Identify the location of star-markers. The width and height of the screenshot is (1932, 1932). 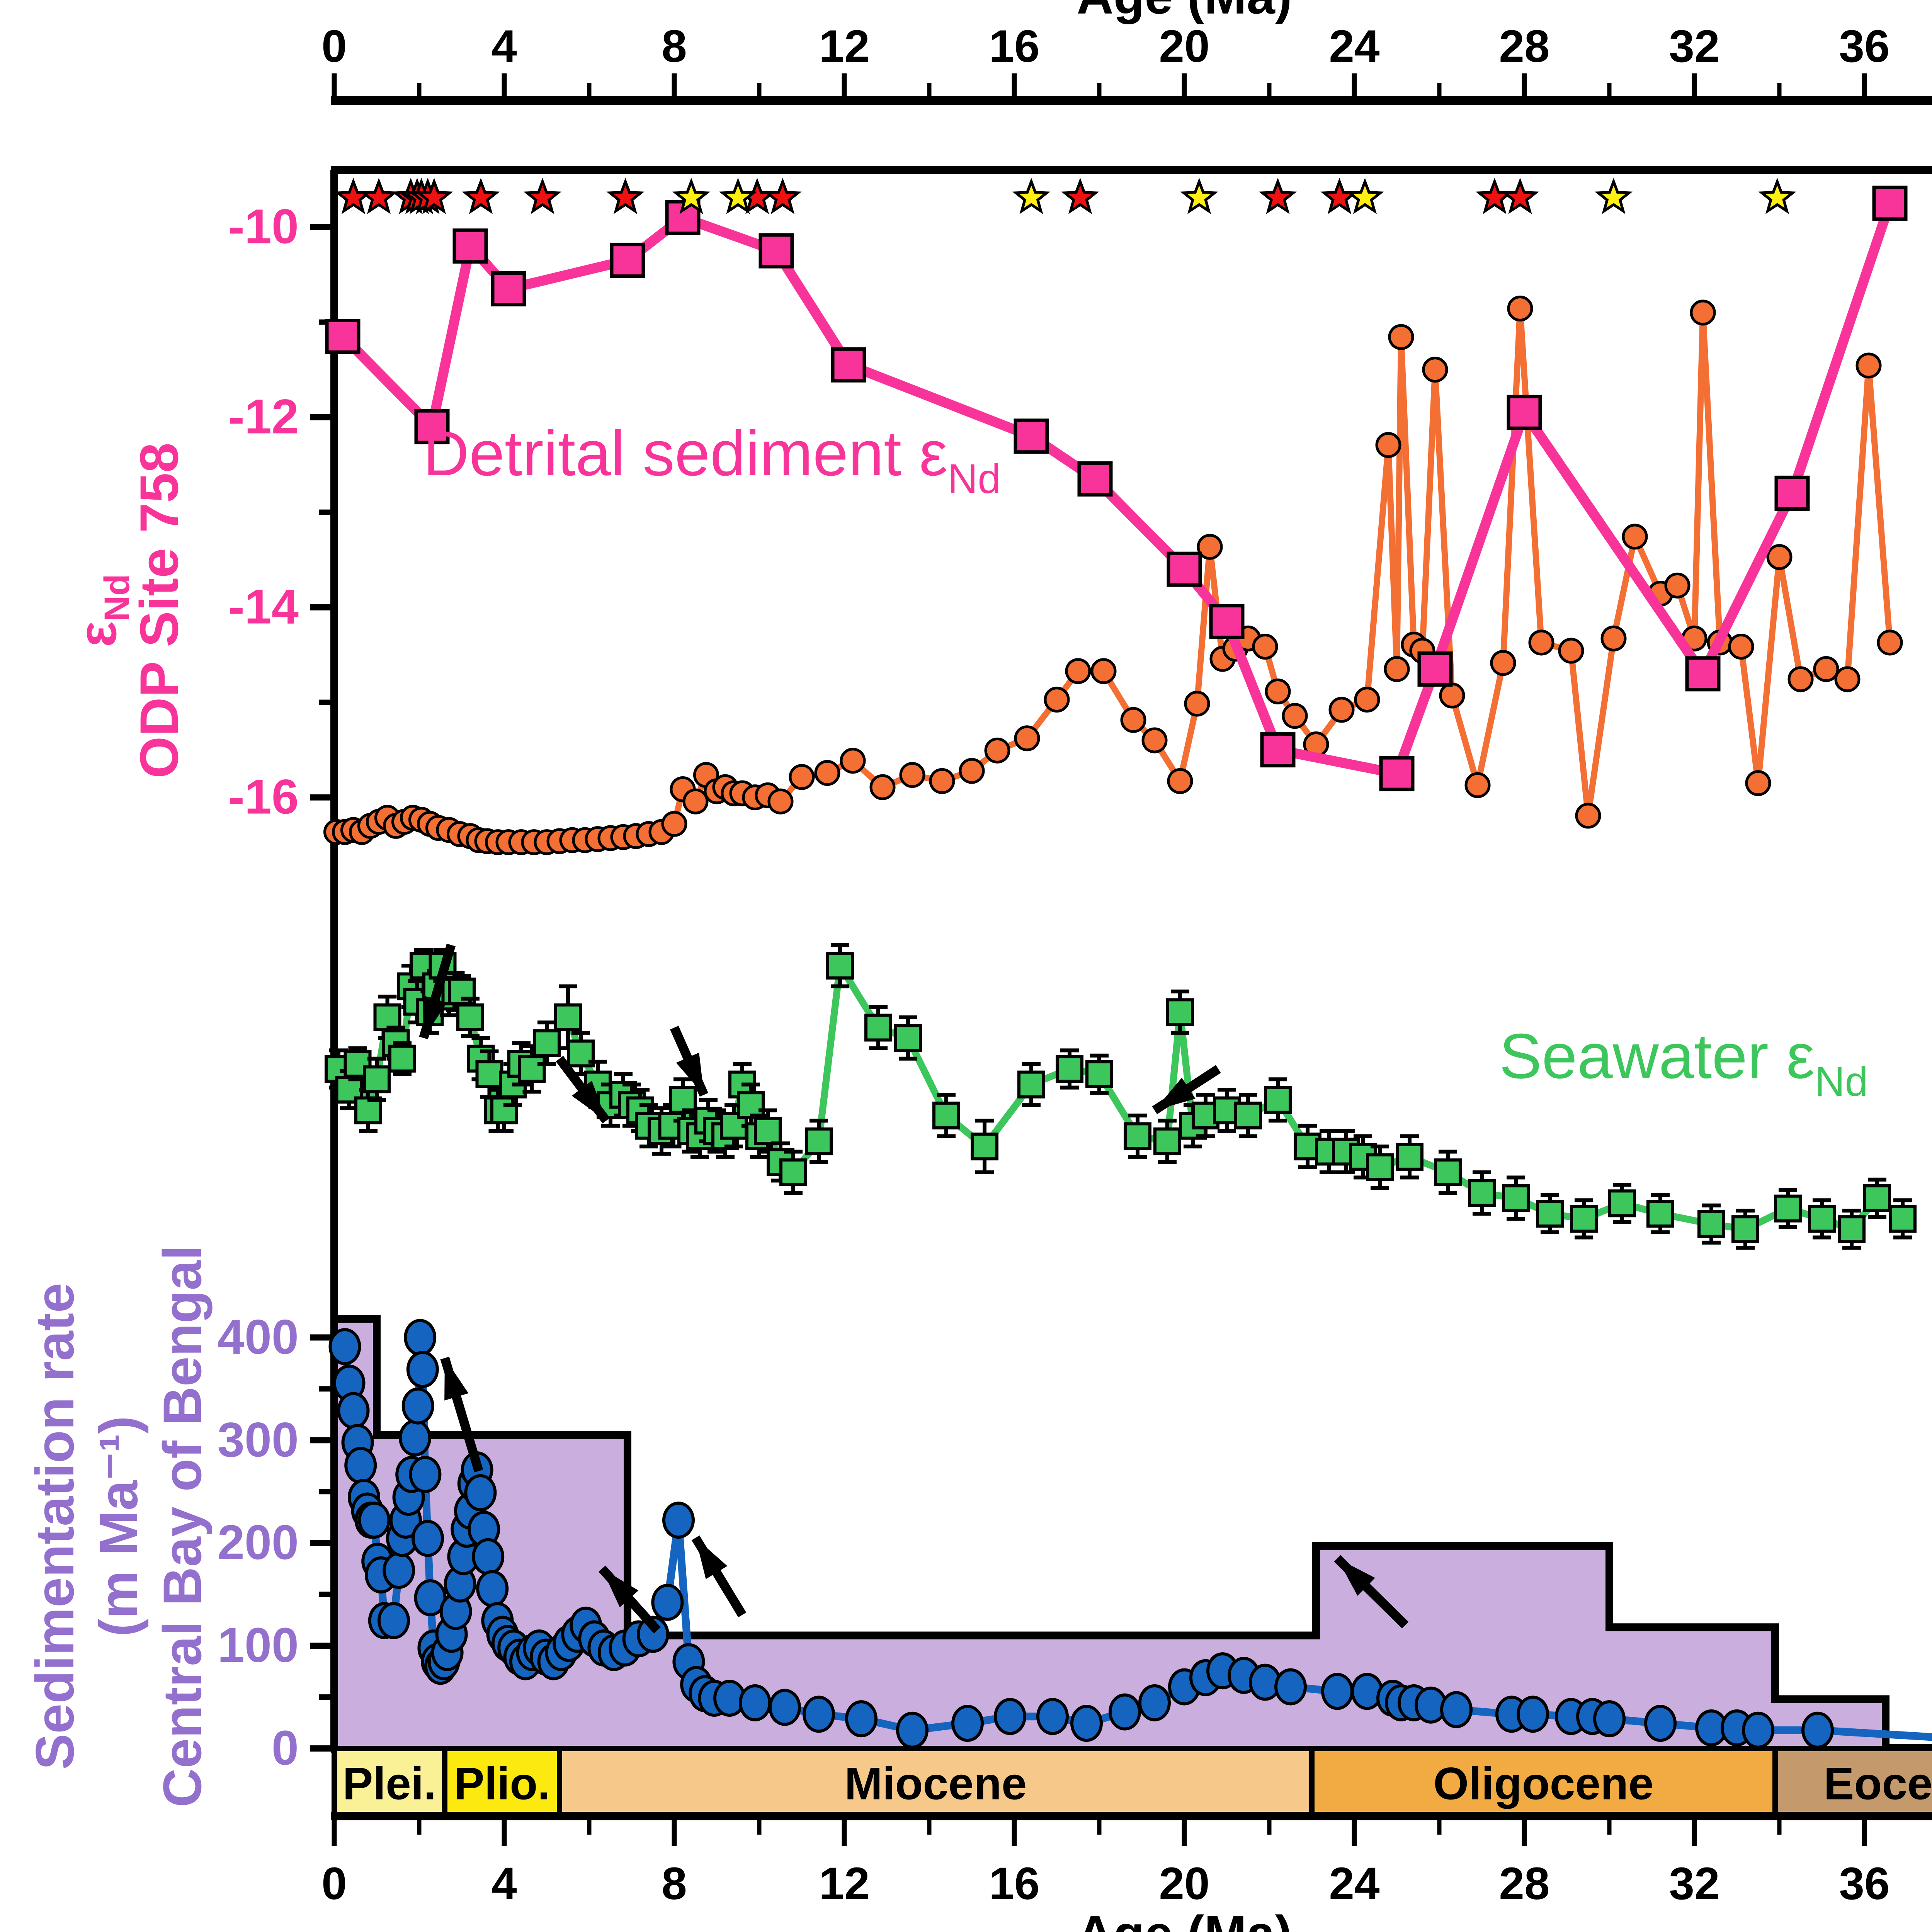
(1065, 196).